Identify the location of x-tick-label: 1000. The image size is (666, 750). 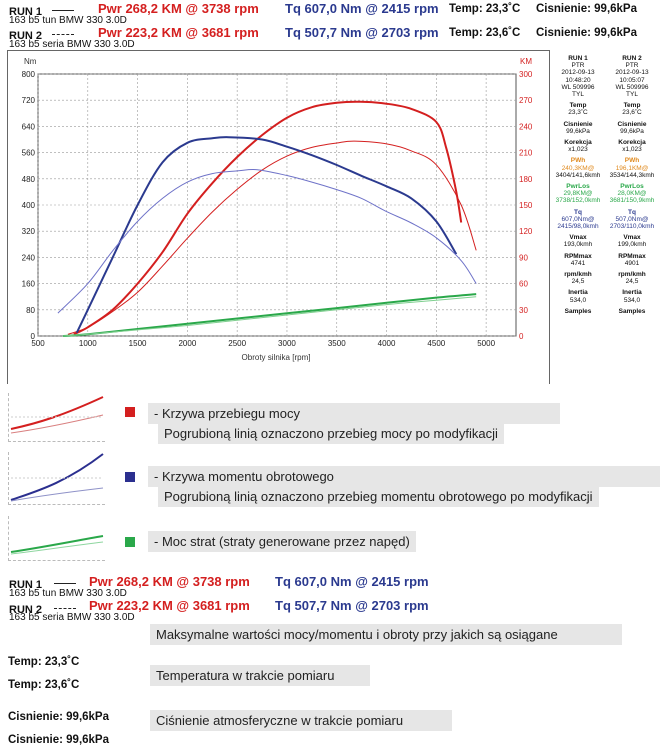
(88, 343).